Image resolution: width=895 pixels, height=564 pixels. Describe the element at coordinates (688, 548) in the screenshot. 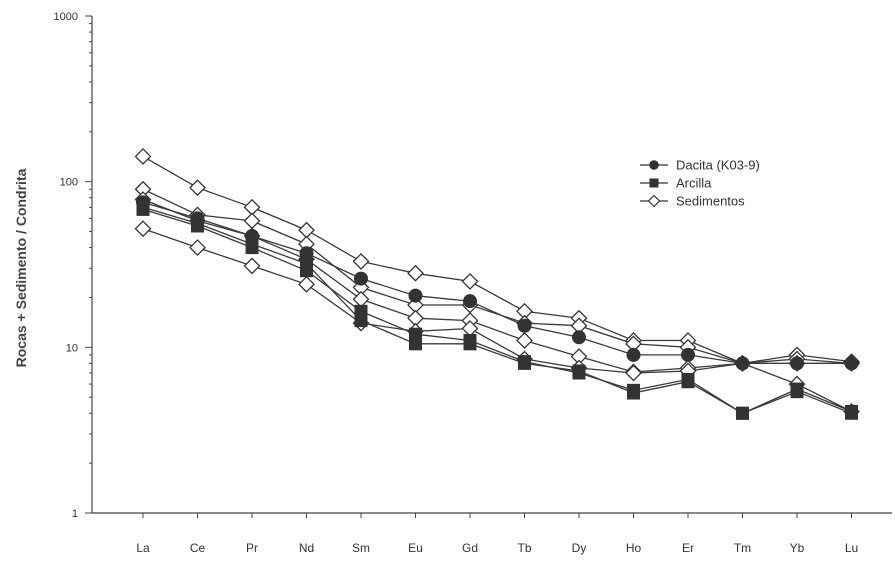

I see `x-tick-label: Er` at that location.